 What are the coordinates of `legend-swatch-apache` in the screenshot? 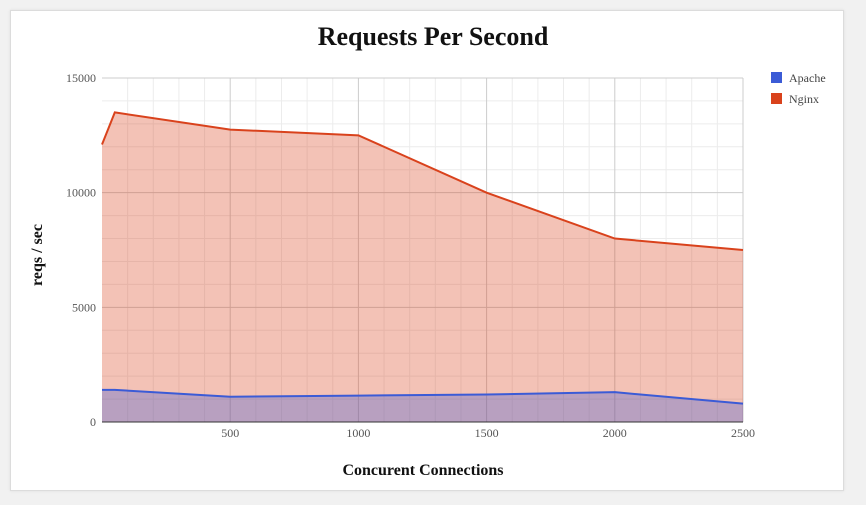 It's located at (776, 77).